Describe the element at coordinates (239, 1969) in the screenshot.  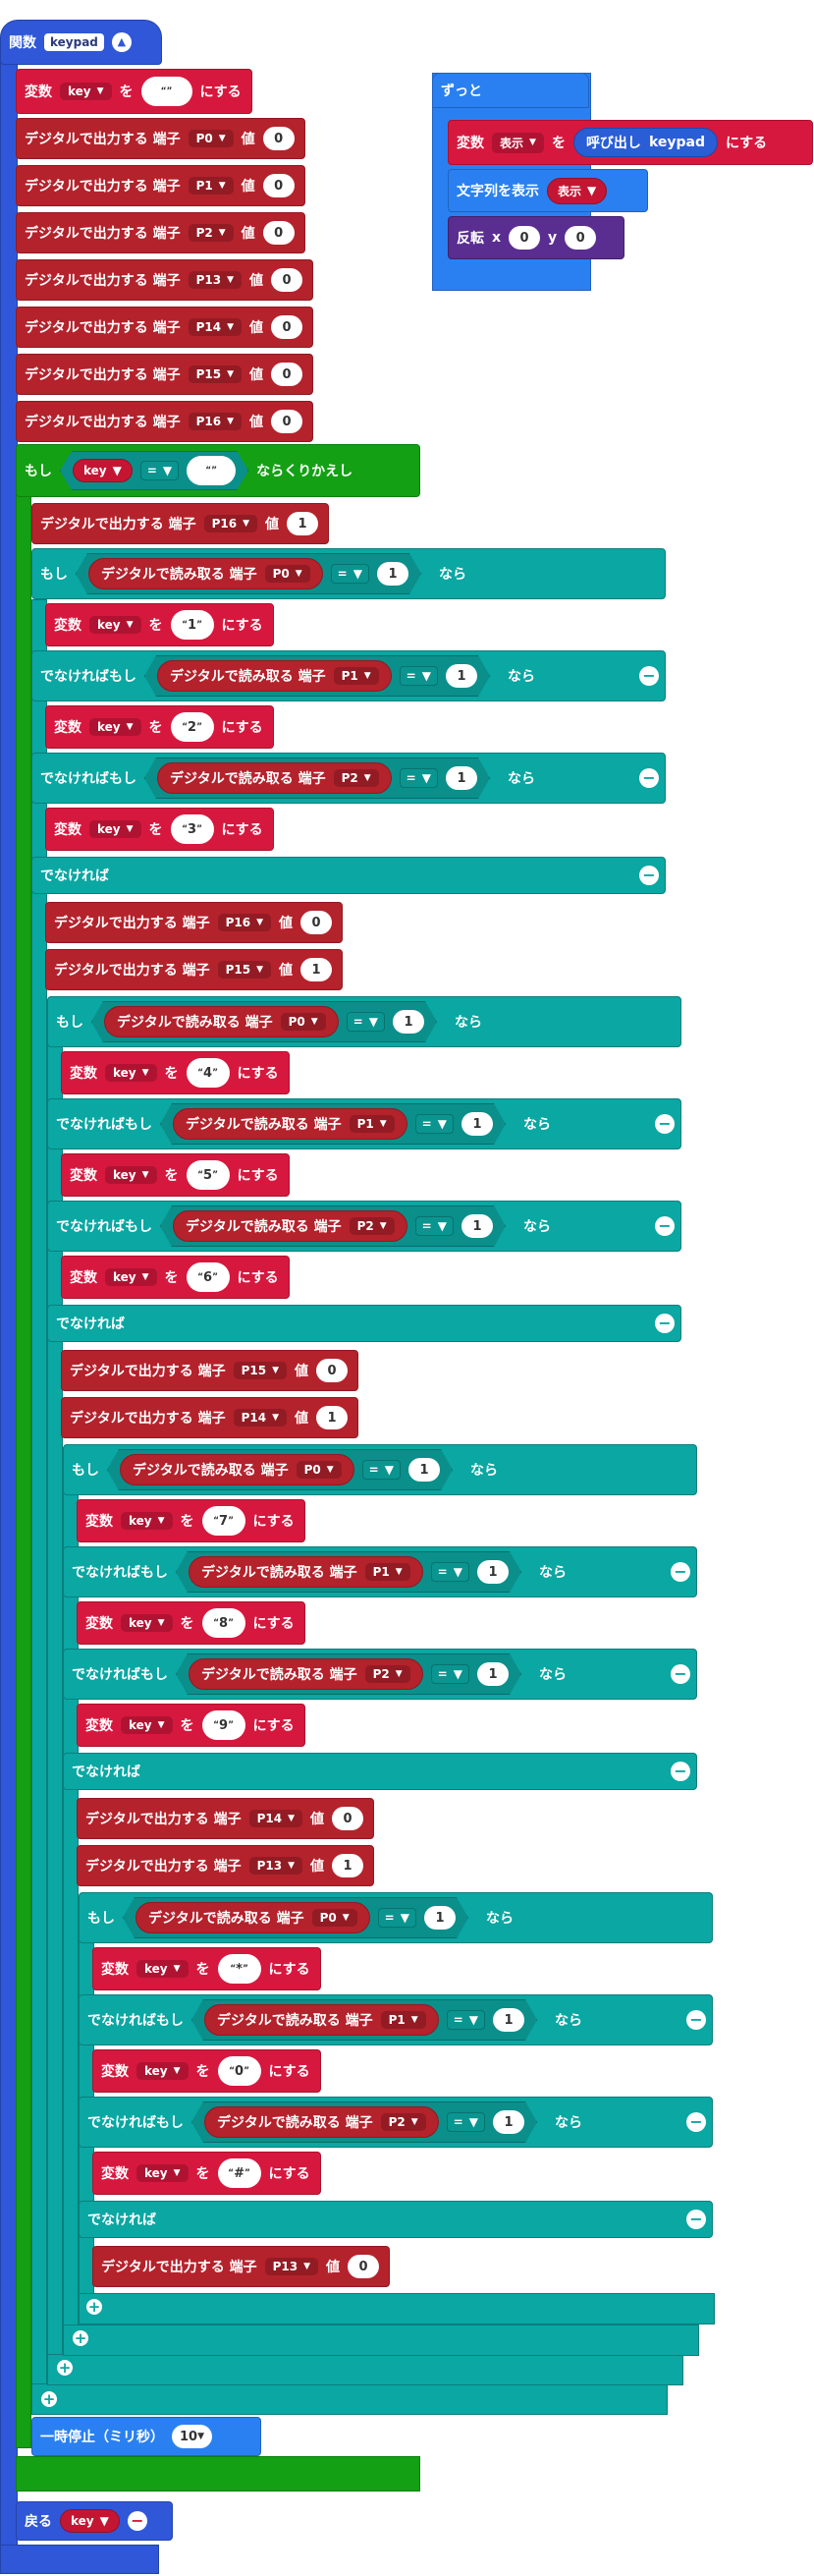
I see `string-input: “*”` at that location.